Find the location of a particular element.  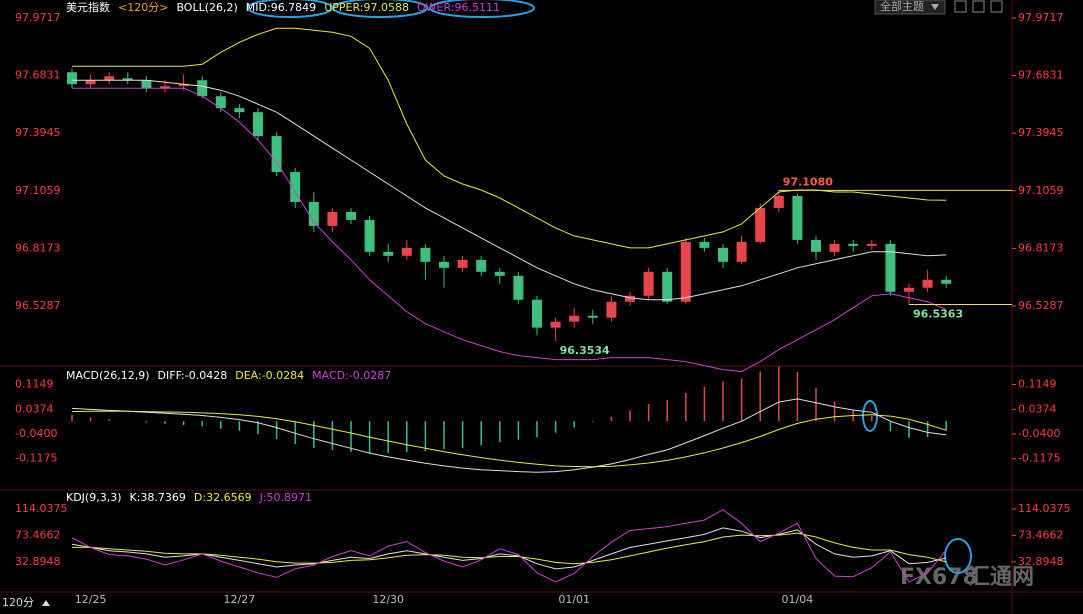

dropdown-arrow is located at coordinates (935, 7).